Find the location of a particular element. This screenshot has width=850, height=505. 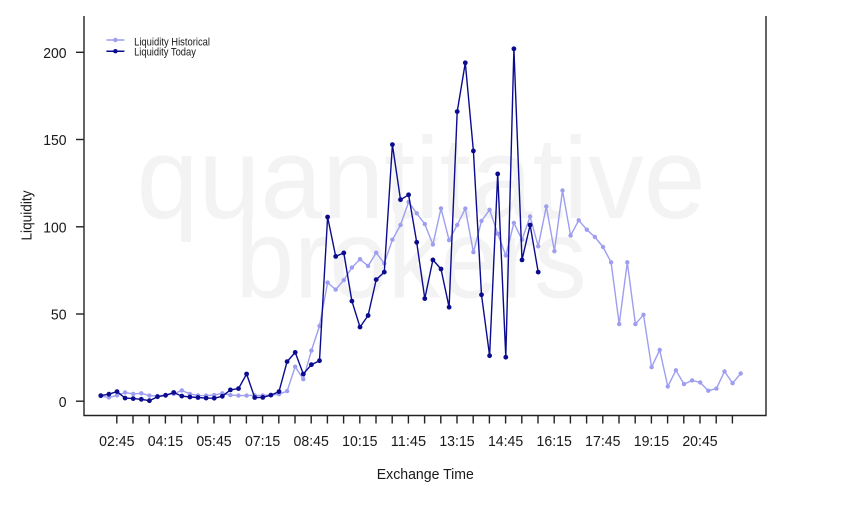

svg-text: 05:45 is located at coordinates (213, 441).